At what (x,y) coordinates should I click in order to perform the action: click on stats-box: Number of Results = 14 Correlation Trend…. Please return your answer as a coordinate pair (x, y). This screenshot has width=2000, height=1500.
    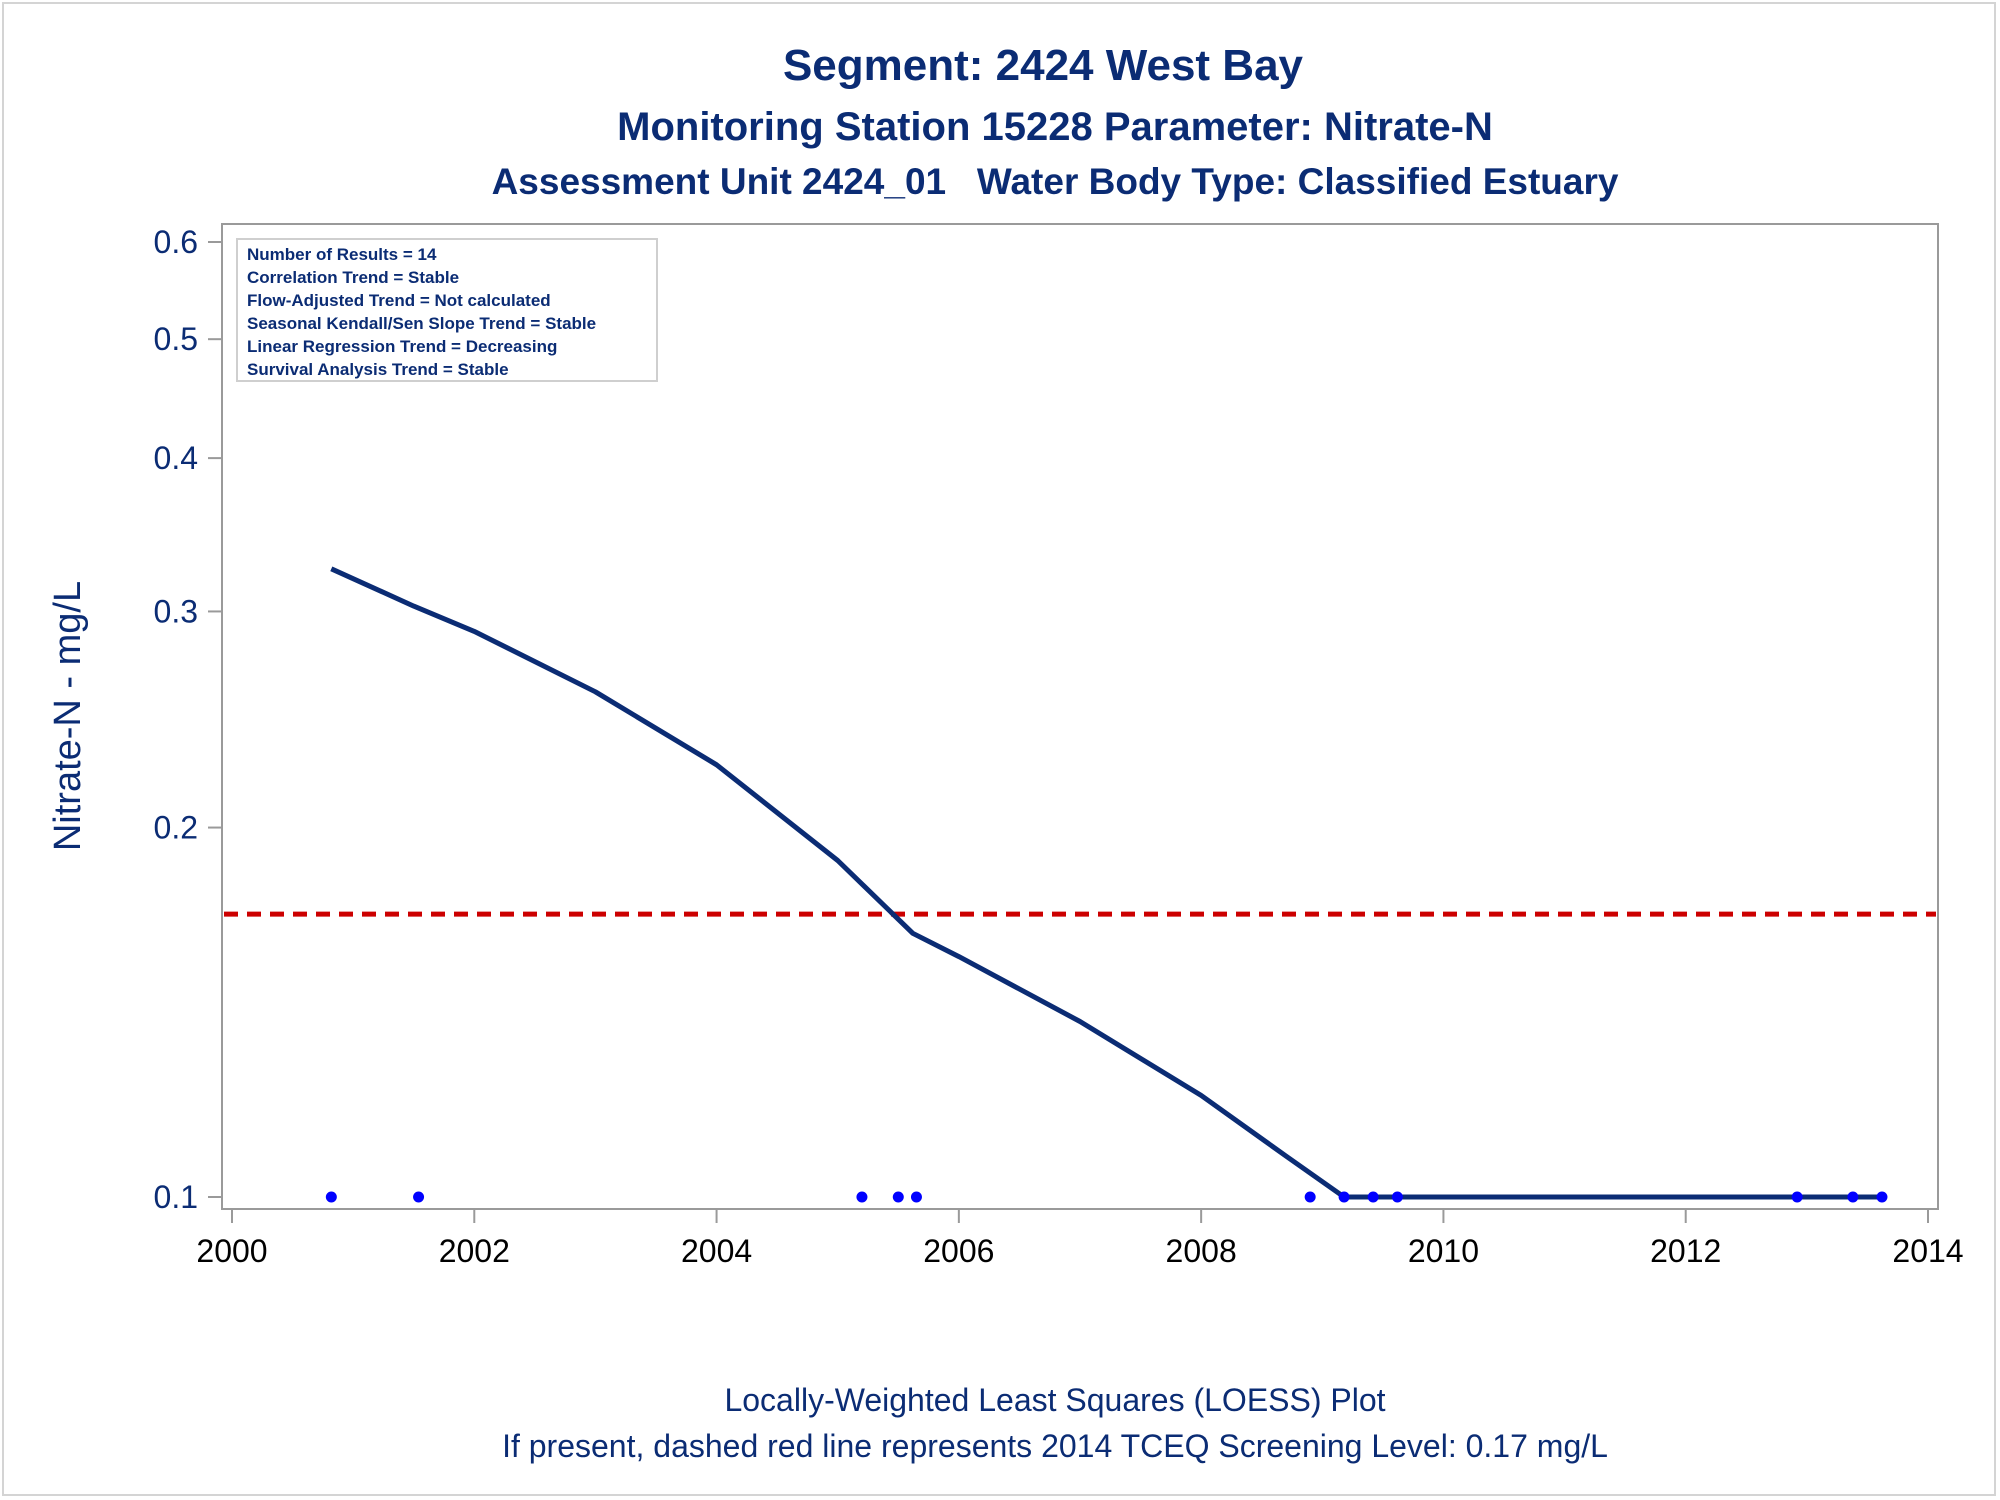
    Looking at the image, I should click on (447, 310).